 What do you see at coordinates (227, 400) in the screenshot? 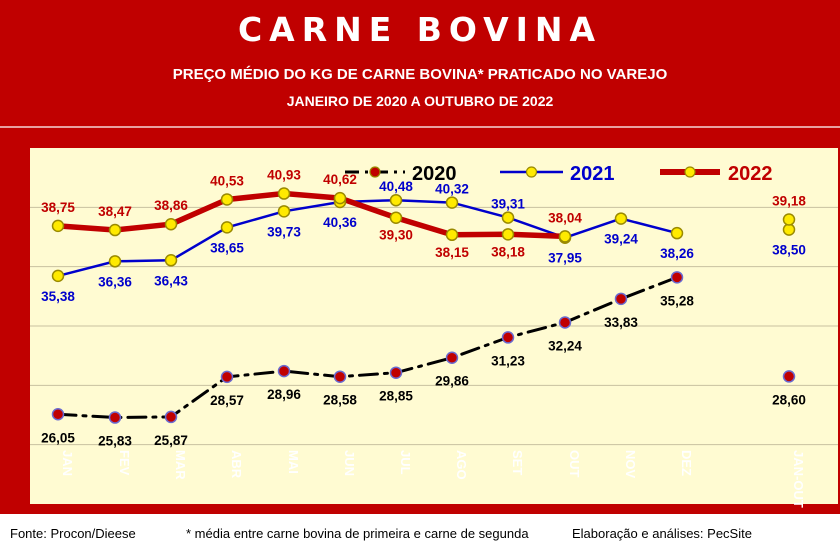
I see `data-label-2020: 28,57` at bounding box center [227, 400].